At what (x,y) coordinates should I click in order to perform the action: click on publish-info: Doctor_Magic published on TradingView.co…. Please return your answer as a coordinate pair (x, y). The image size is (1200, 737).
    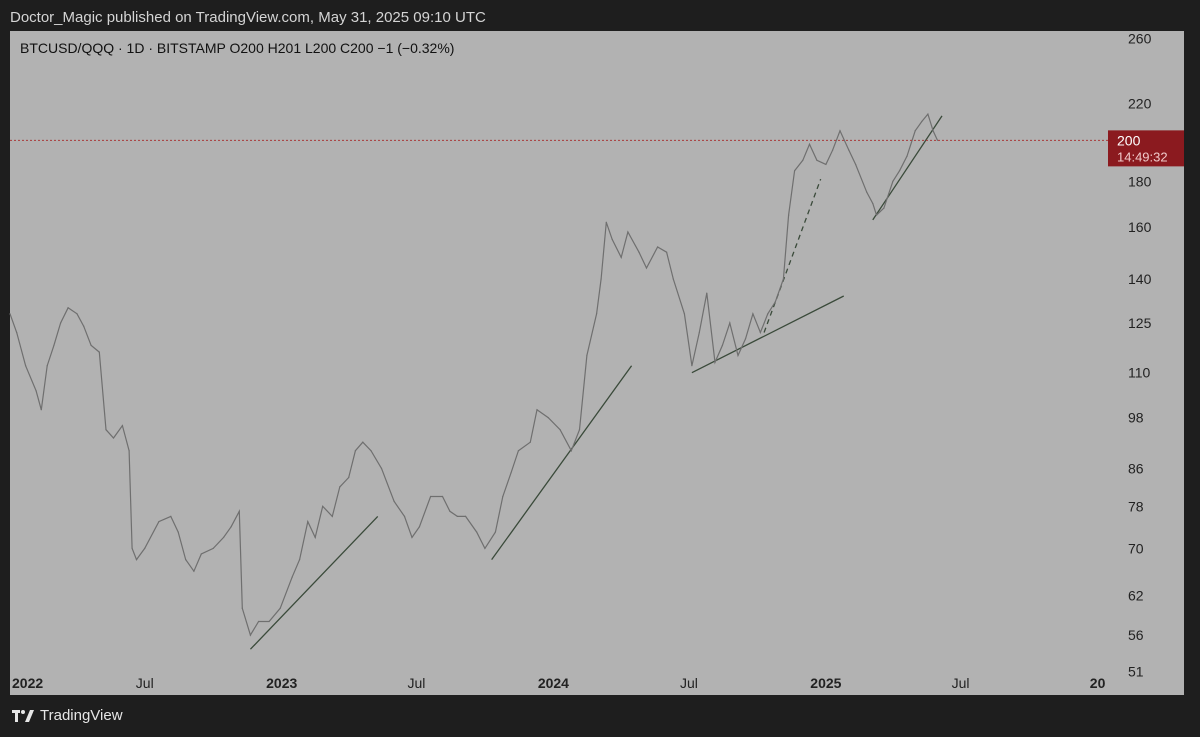
    Looking at the image, I should click on (248, 17).